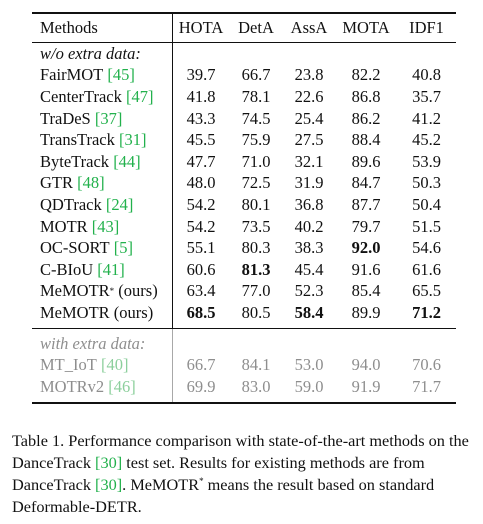 The height and width of the screenshot is (524, 483). Describe the element at coordinates (201, 75) in the screenshot. I see `cell-hota: 39.7` at that location.